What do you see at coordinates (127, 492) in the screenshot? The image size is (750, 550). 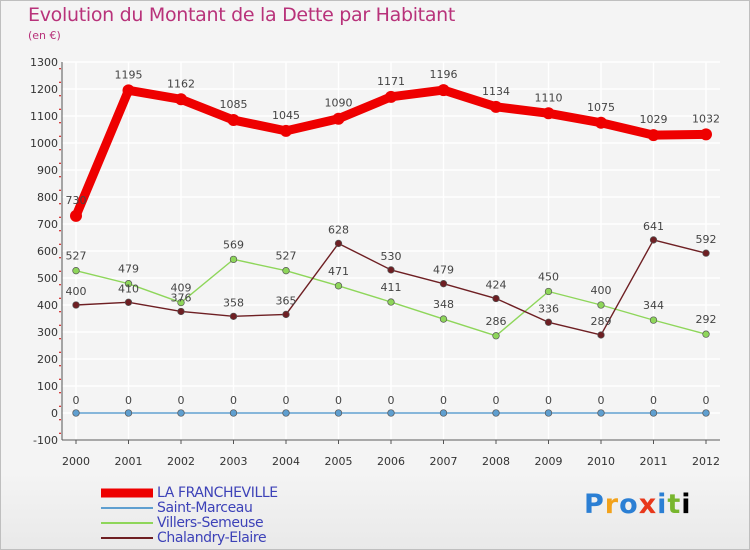 I see `legend-swatch-la-francheville` at bounding box center [127, 492].